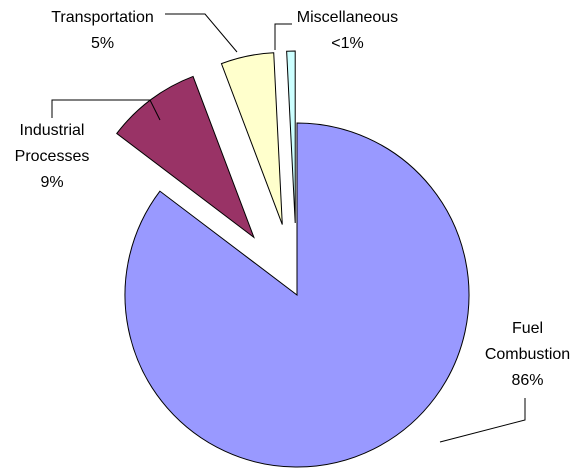 The width and height of the screenshot is (581, 469). I want to click on slice-label: Miscellaneous <1%, so click(347, 31).